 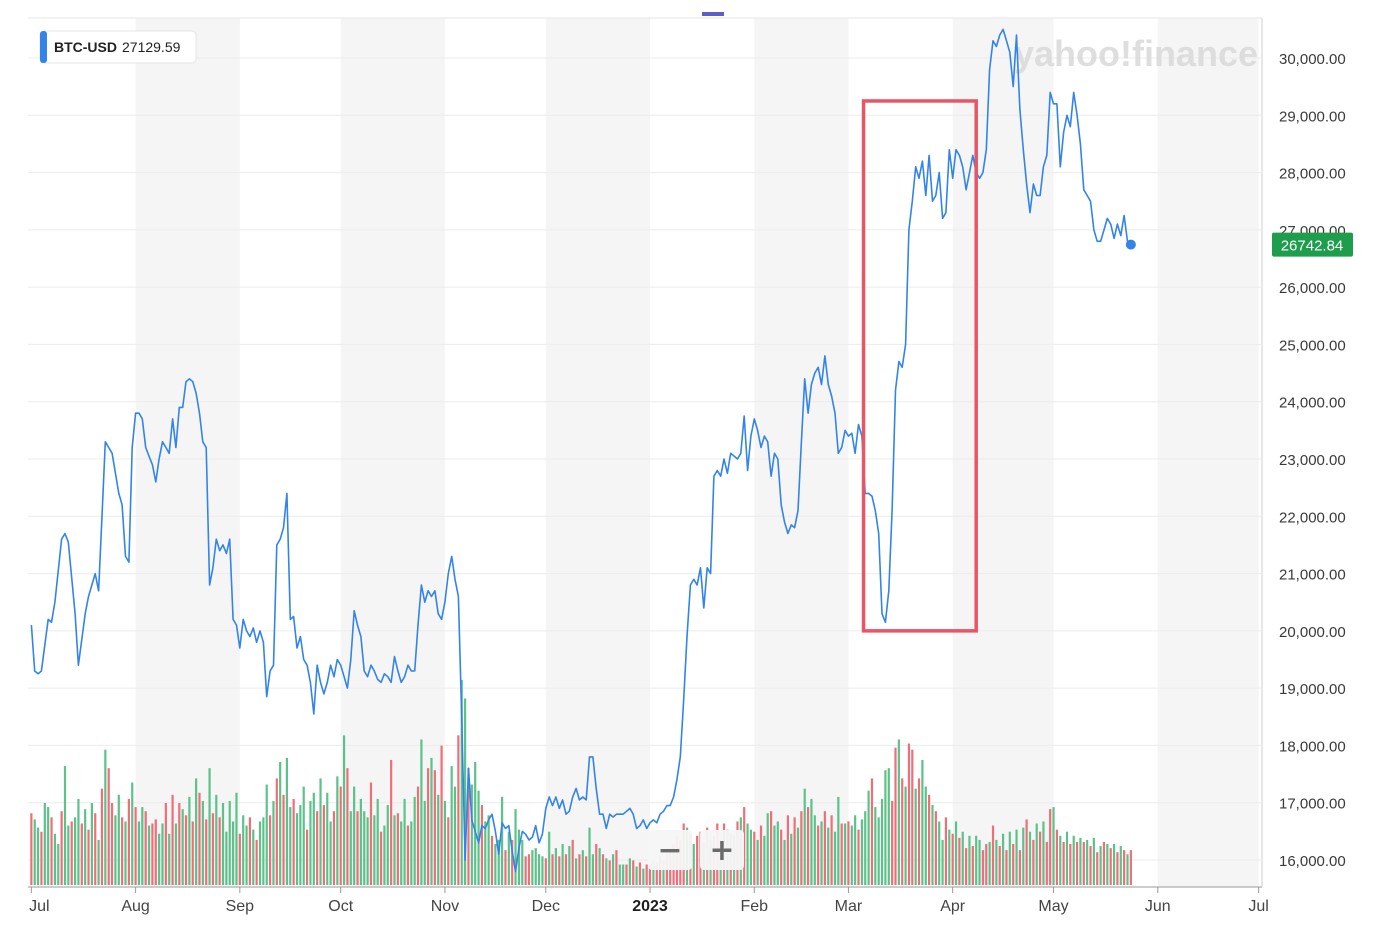 I want to click on ticker-tag: BTC-USD 27129.59, so click(x=118, y=47).